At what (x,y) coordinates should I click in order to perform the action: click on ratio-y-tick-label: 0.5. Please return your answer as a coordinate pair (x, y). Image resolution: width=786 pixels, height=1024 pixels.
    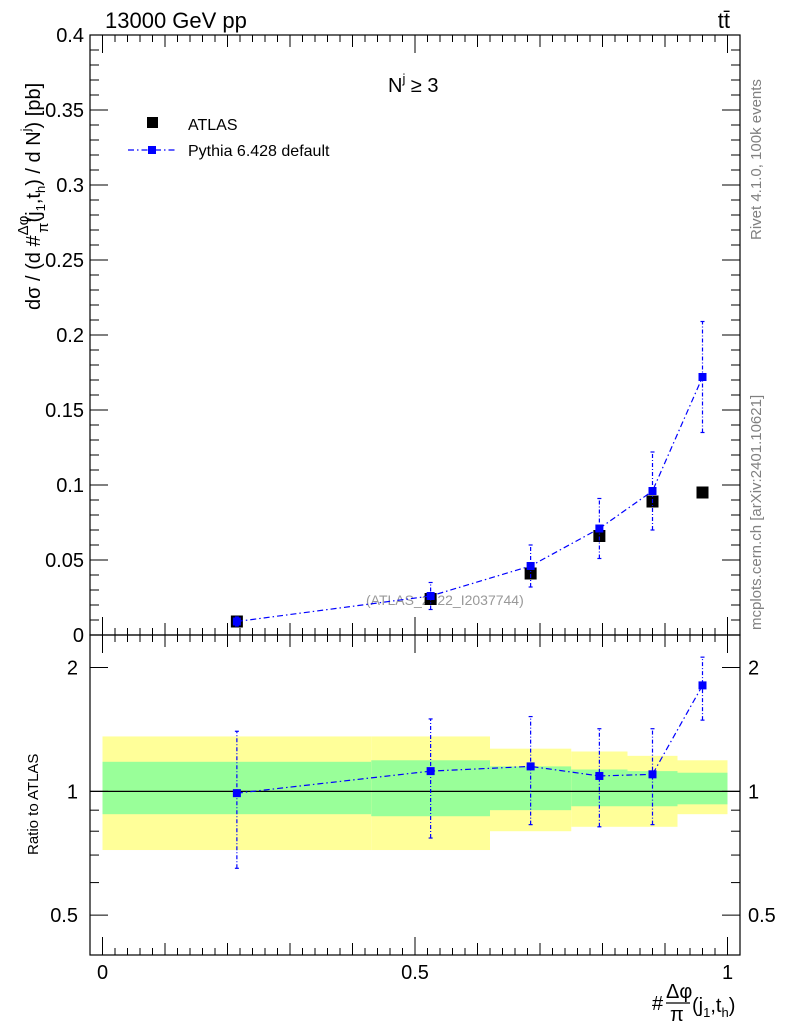
    Looking at the image, I should click on (64, 916).